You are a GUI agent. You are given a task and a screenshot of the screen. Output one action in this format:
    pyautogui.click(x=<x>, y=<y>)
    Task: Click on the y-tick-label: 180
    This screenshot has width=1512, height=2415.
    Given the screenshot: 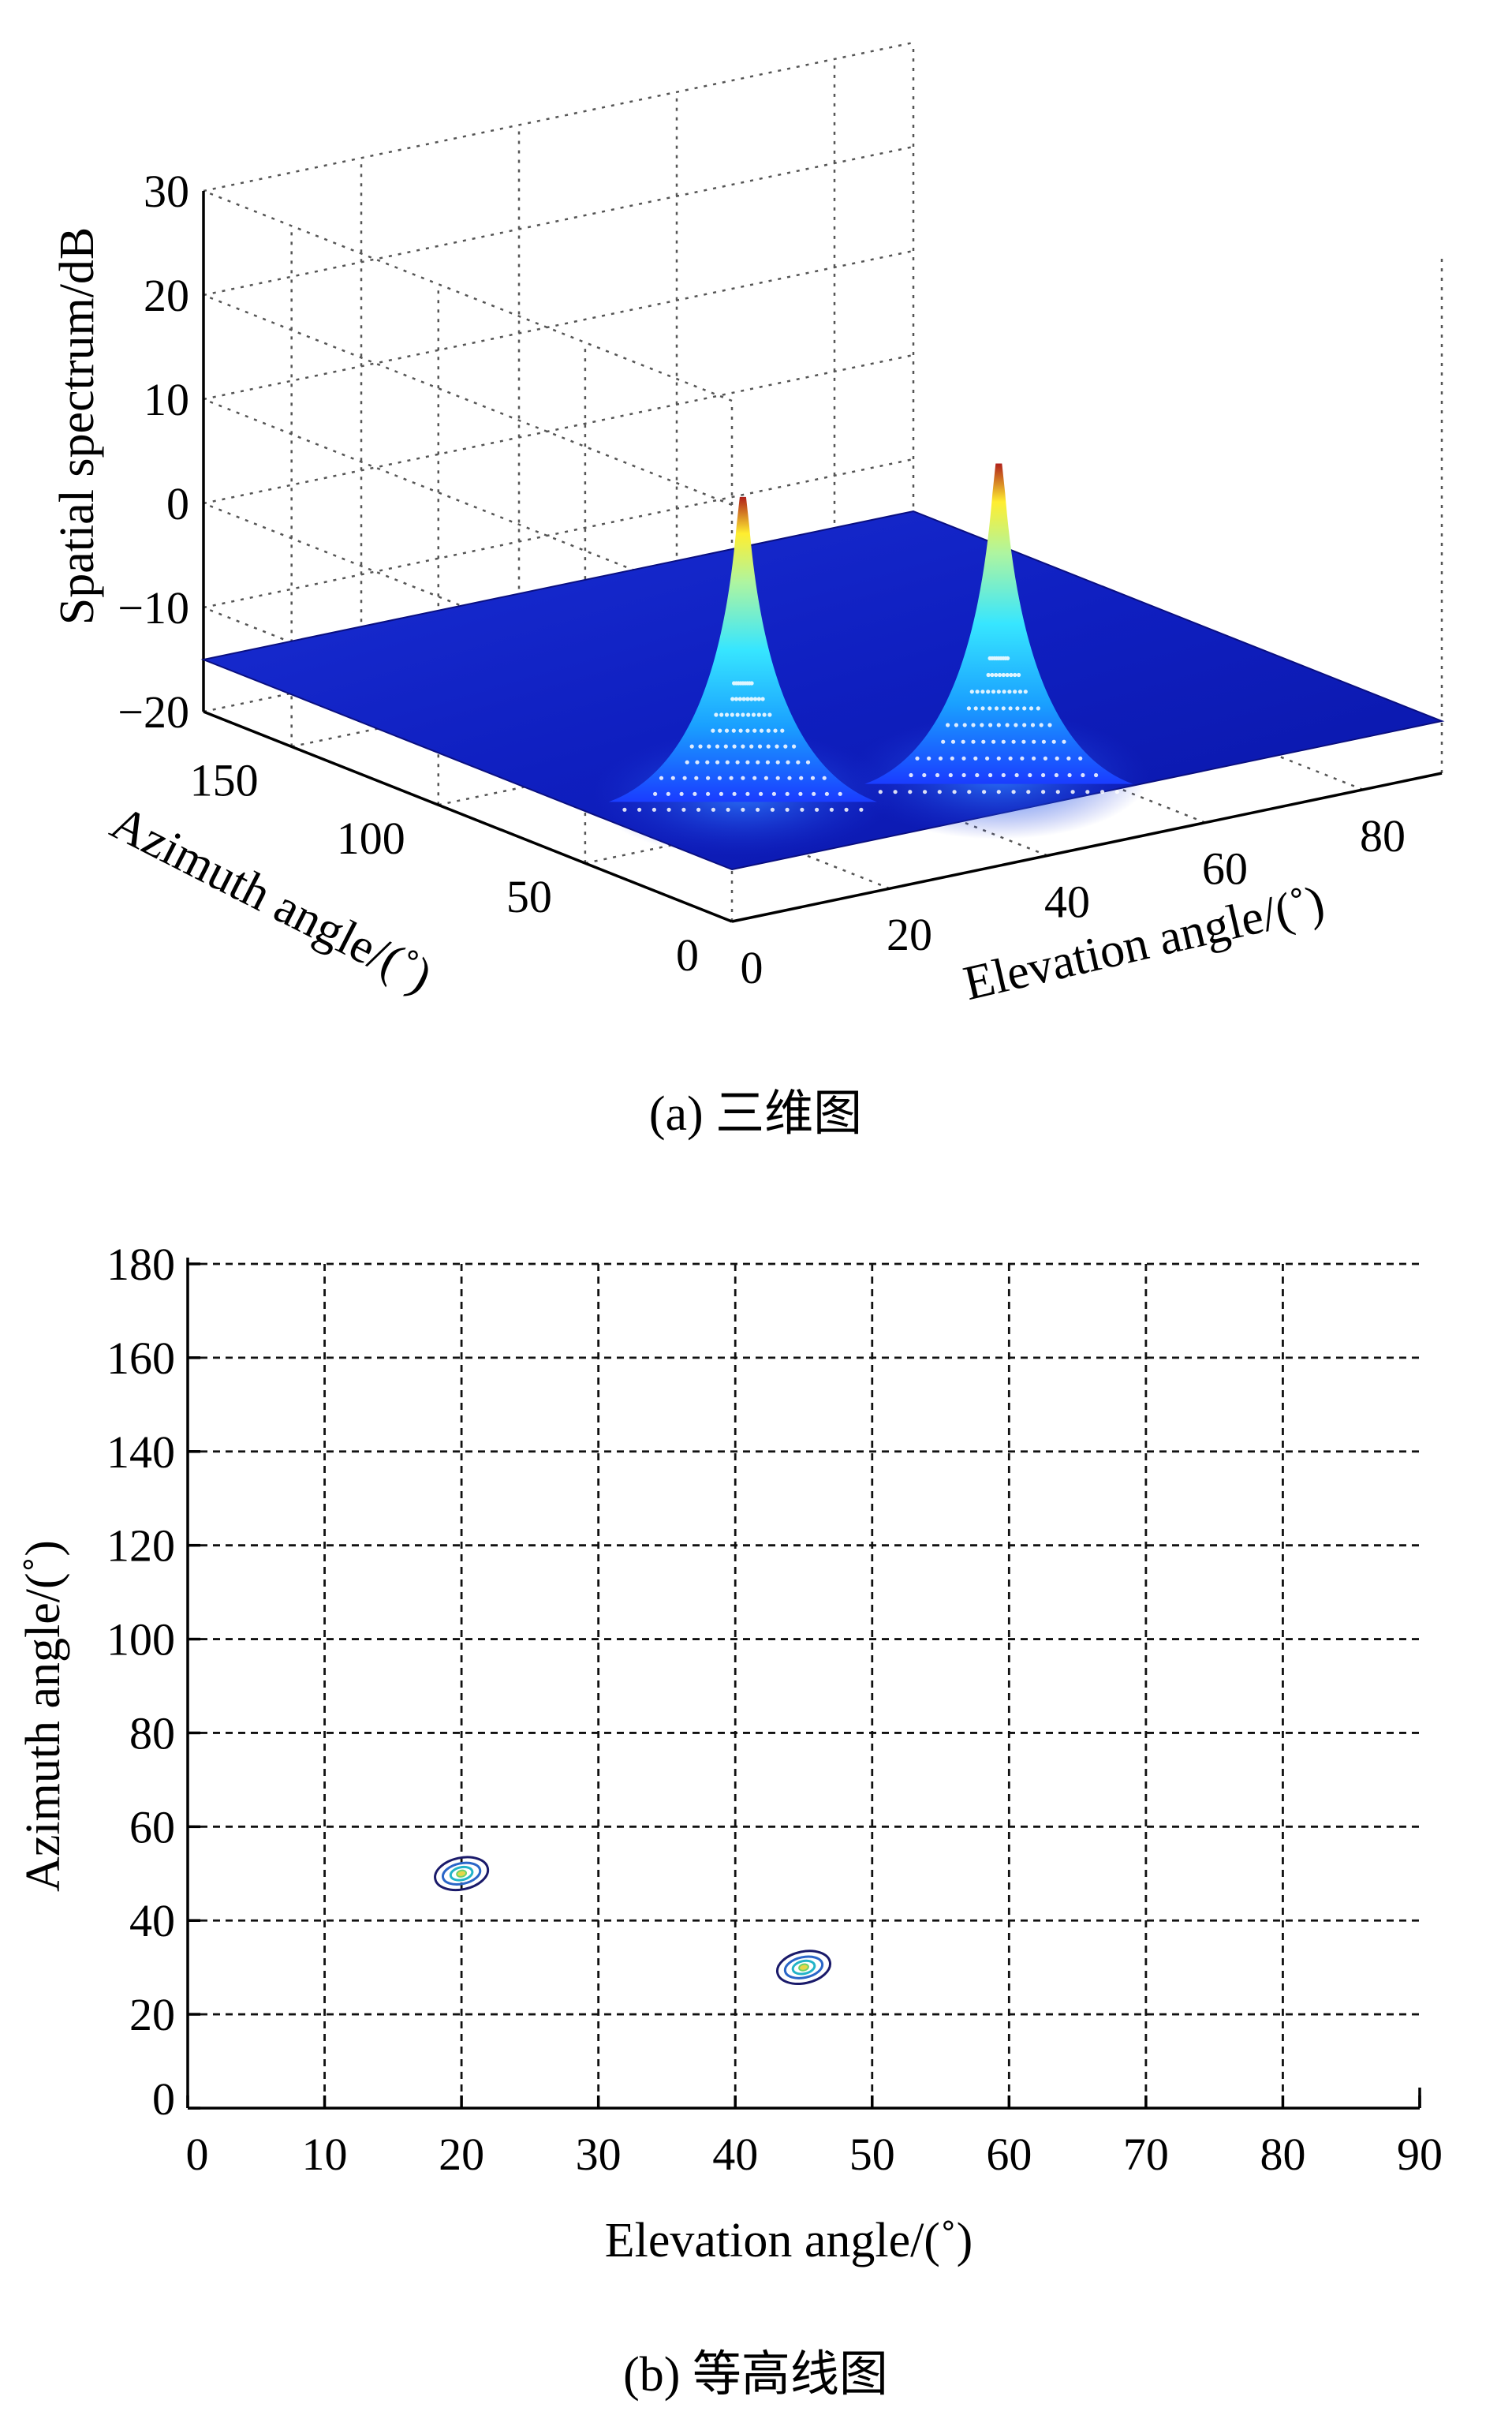 What is the action you would take?
    pyautogui.click(x=140, y=1264)
    